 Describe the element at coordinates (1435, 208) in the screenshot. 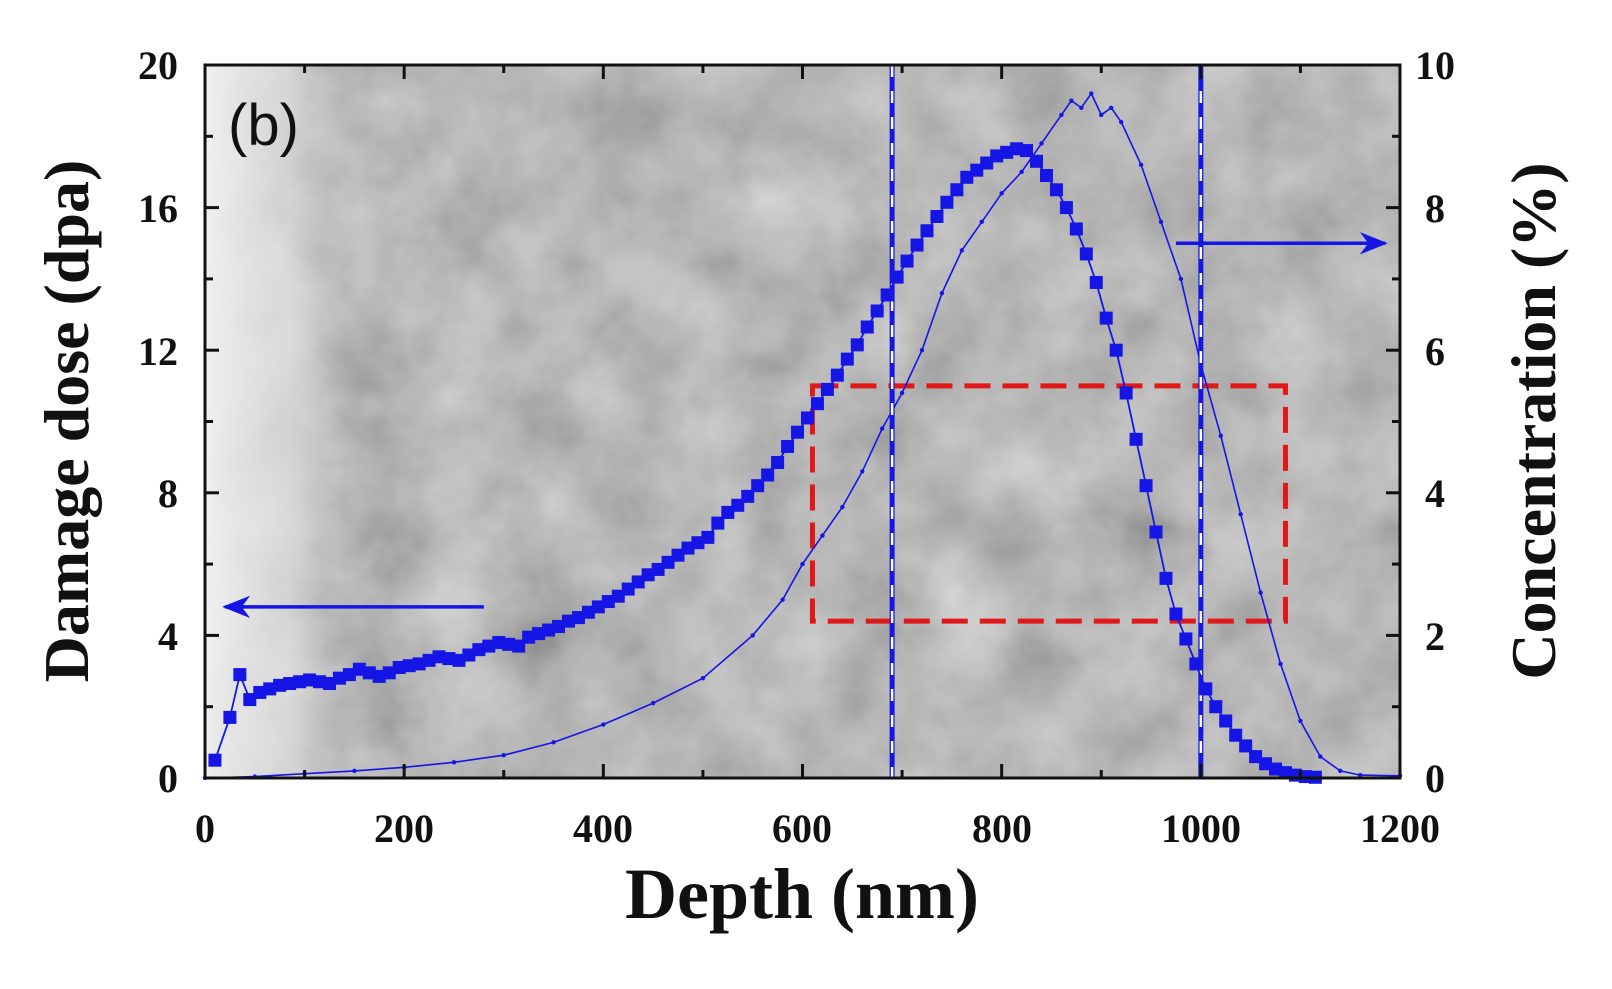

I see `y-right-tick-label: 8` at that location.